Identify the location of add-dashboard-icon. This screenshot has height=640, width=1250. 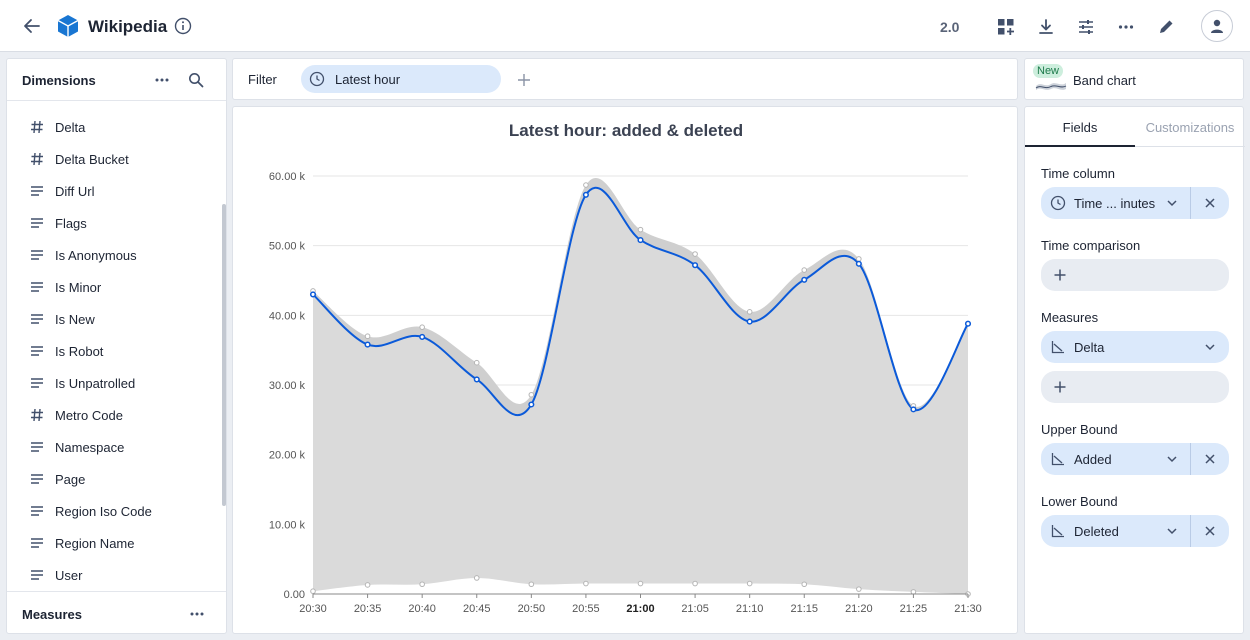
(1006, 27).